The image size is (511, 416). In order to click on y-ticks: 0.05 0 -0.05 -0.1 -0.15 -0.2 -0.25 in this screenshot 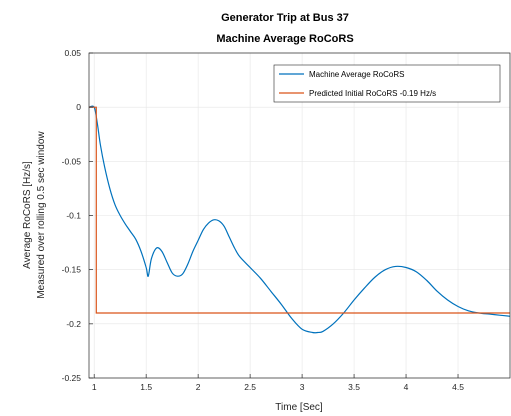, I will do `click(77, 215)`.